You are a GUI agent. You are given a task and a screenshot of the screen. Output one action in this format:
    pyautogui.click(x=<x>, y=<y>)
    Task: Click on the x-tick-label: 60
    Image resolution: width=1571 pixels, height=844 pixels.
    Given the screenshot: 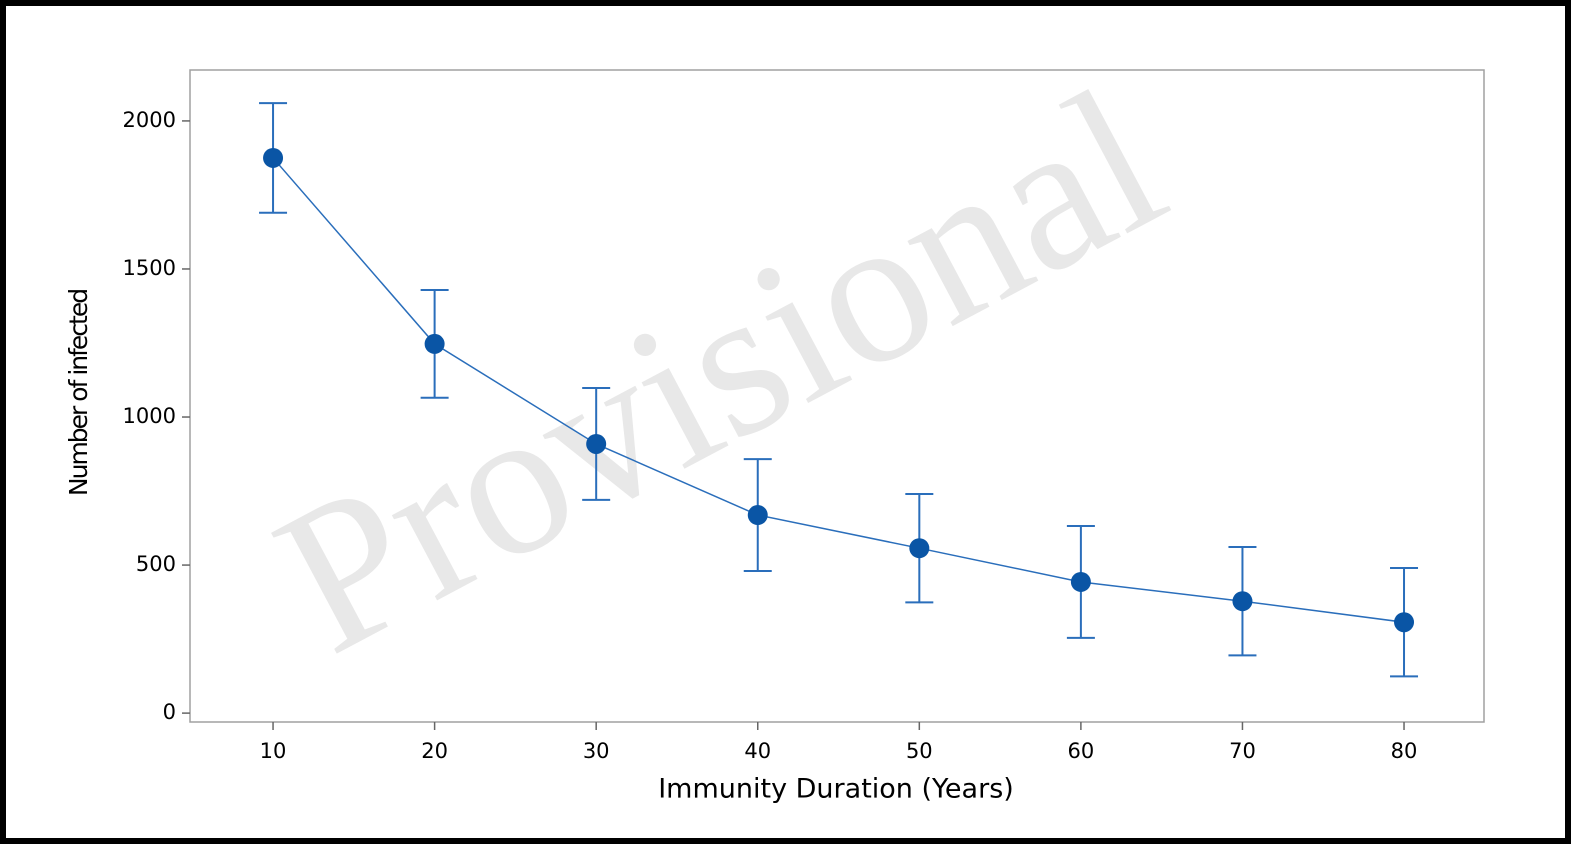 What is the action you would take?
    pyautogui.click(x=1081, y=751)
    